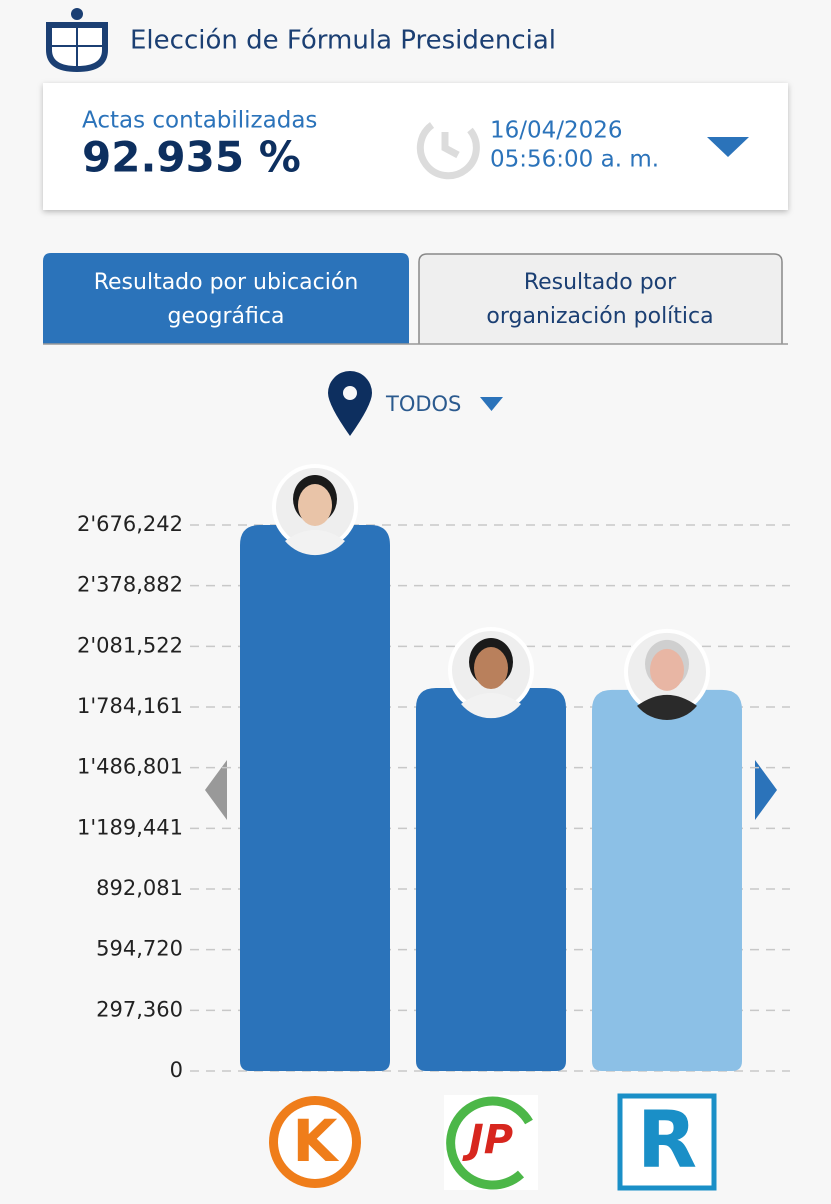 The width and height of the screenshot is (831, 1204). What do you see at coordinates (350, 393) in the screenshot?
I see `location-pin-hole` at bounding box center [350, 393].